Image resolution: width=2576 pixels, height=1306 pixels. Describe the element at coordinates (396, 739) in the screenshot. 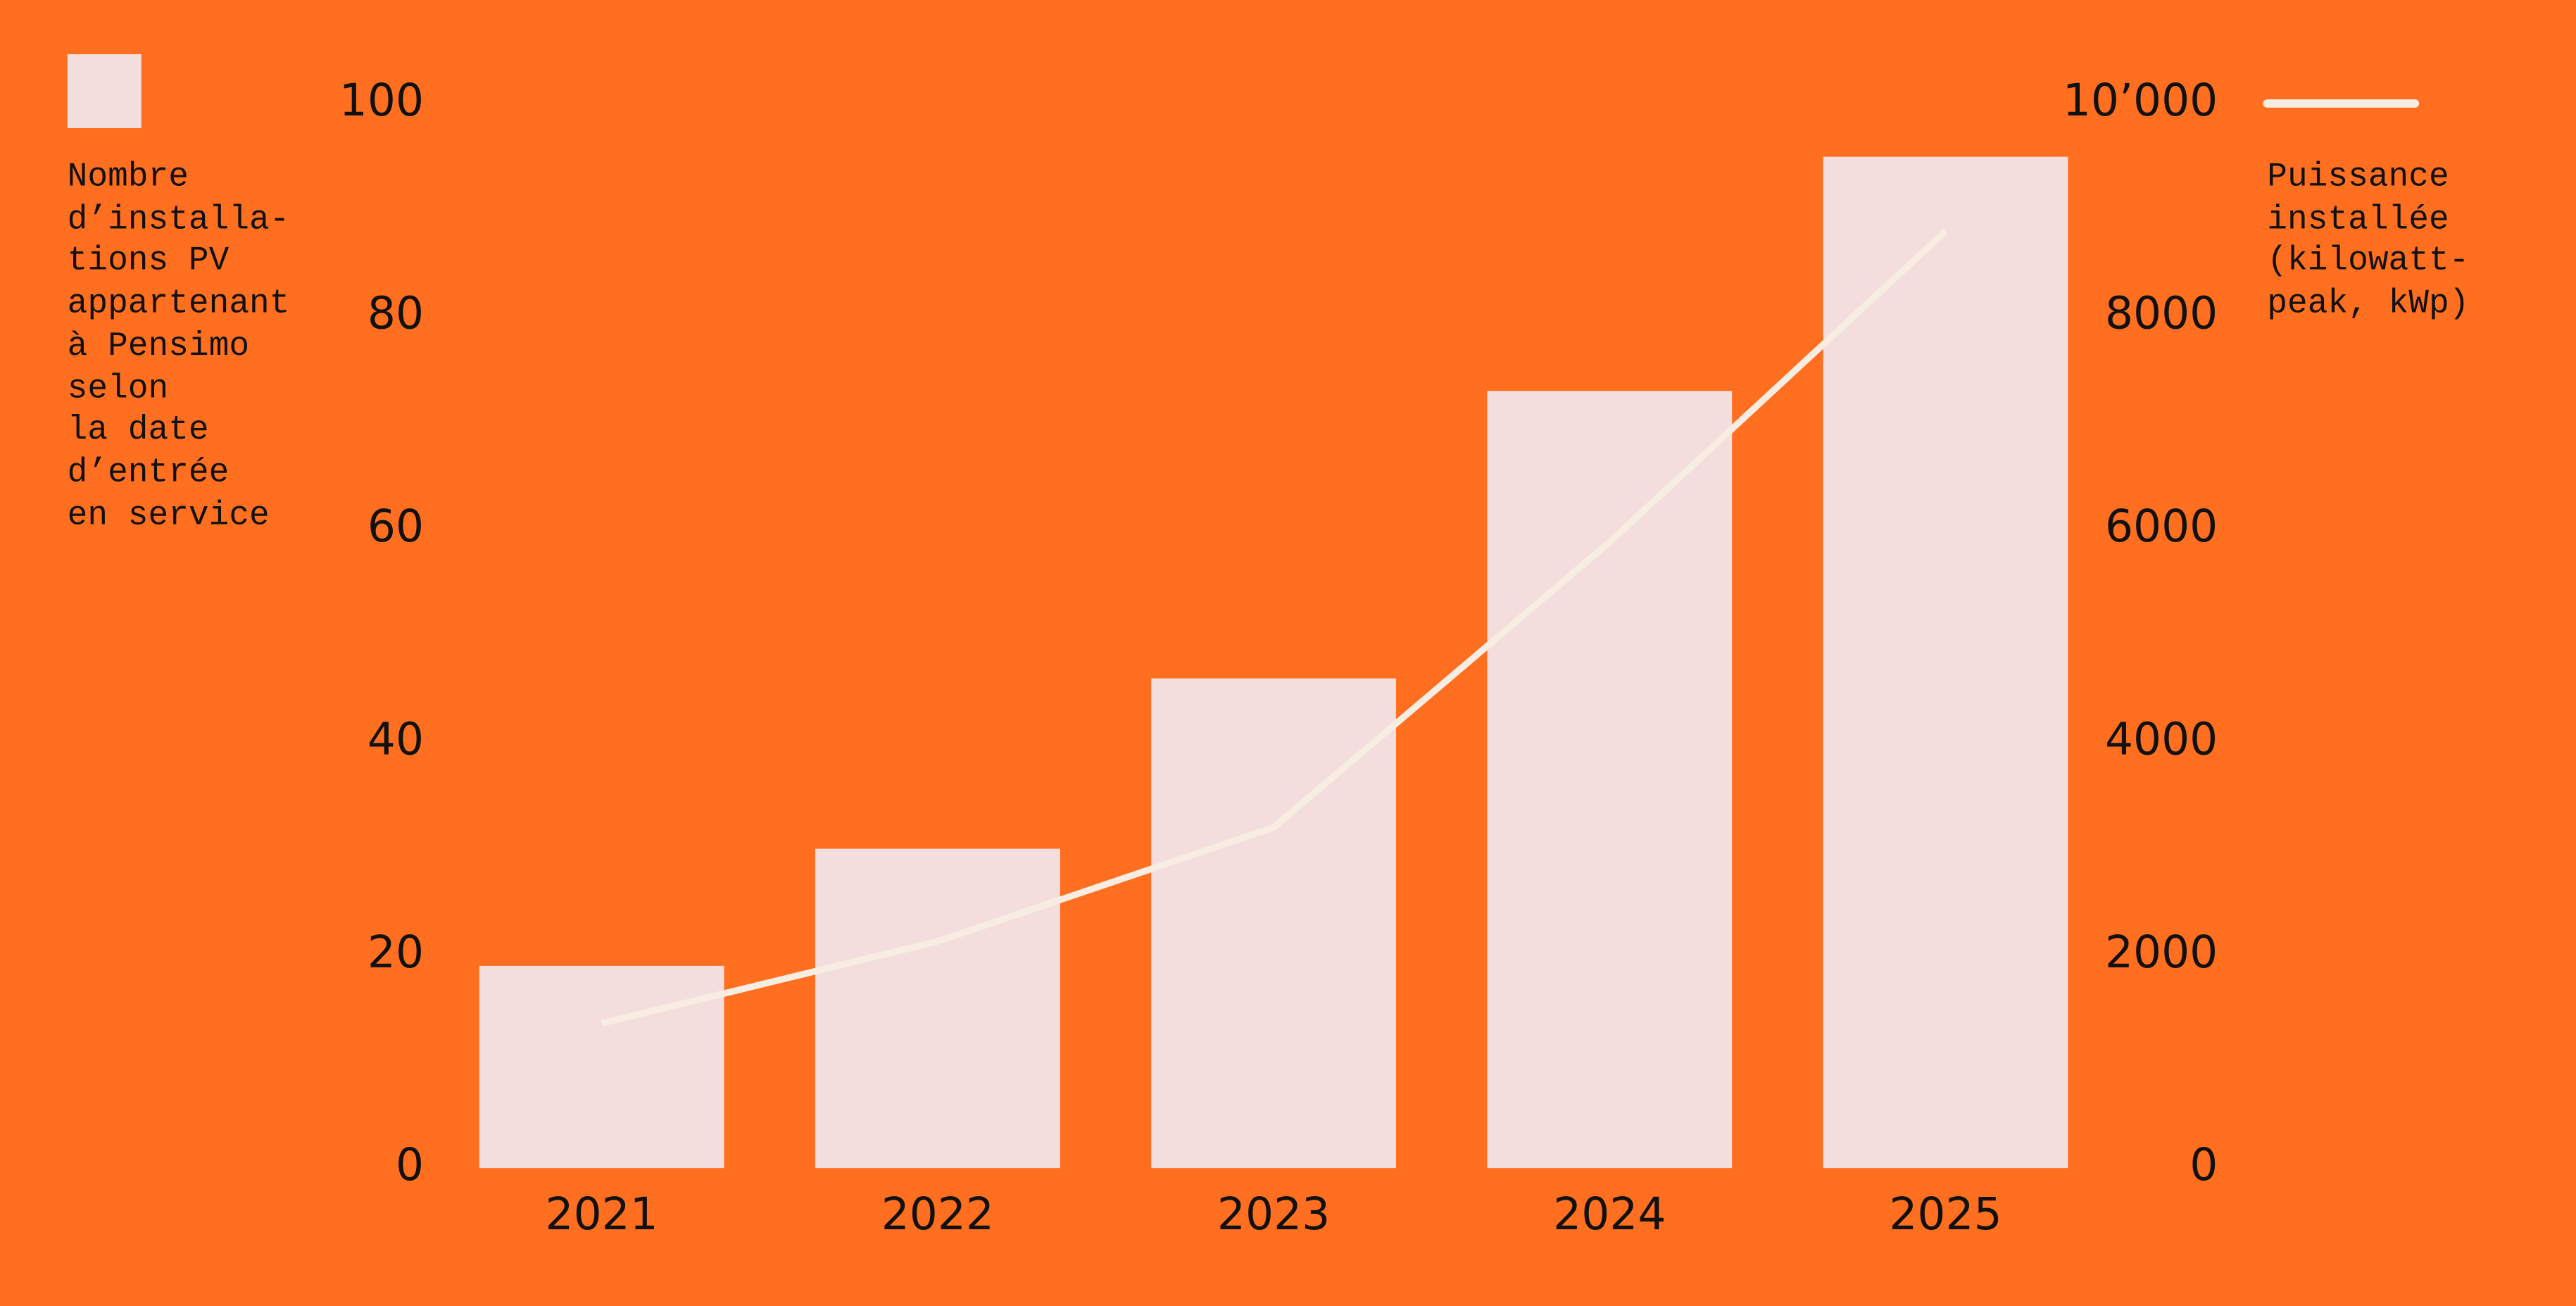

I see `y-tick-label: 40` at that location.